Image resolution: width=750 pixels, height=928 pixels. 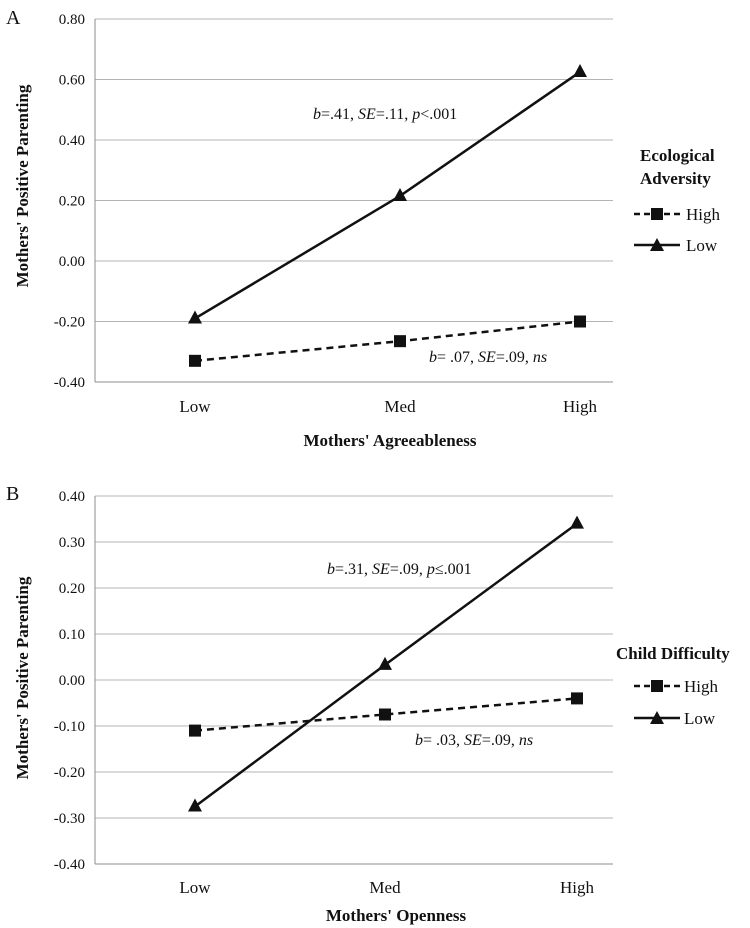 I want to click on annotation-b-value: = .07,, so click(x=457, y=357).